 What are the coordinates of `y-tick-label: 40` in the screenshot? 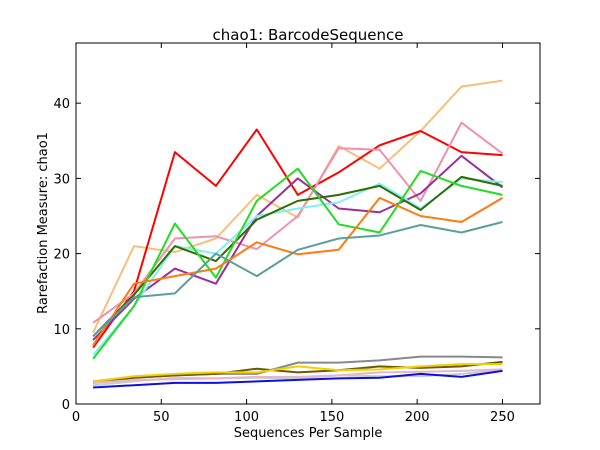 It's located at (61, 104).